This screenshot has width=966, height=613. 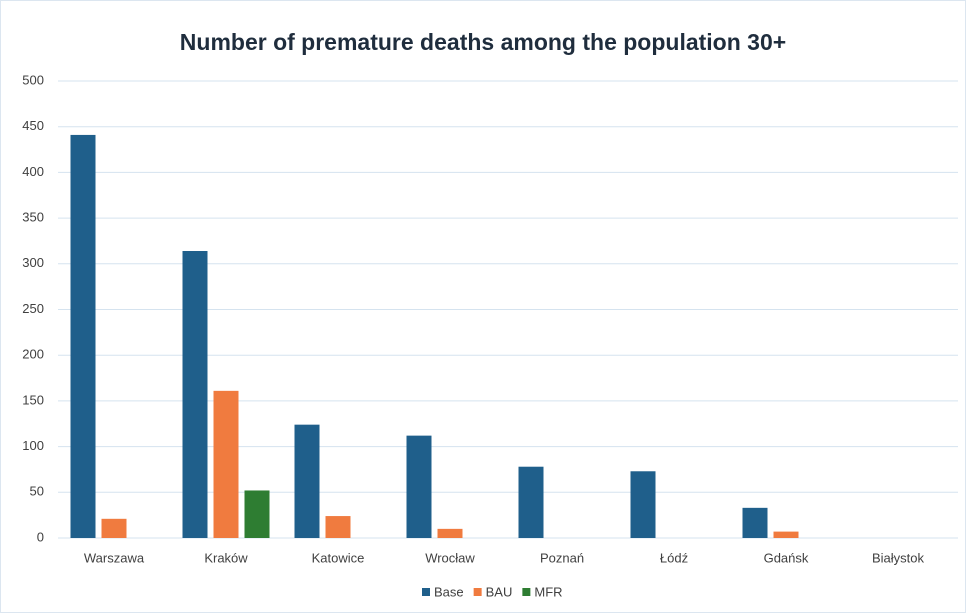 What do you see at coordinates (33, 125) in the screenshot?
I see `y-tick-label: 450` at bounding box center [33, 125].